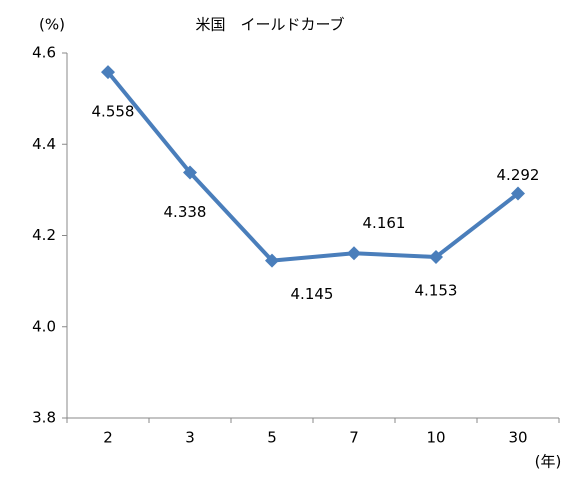  I want to click on x-tick-label: 10, so click(435, 438).